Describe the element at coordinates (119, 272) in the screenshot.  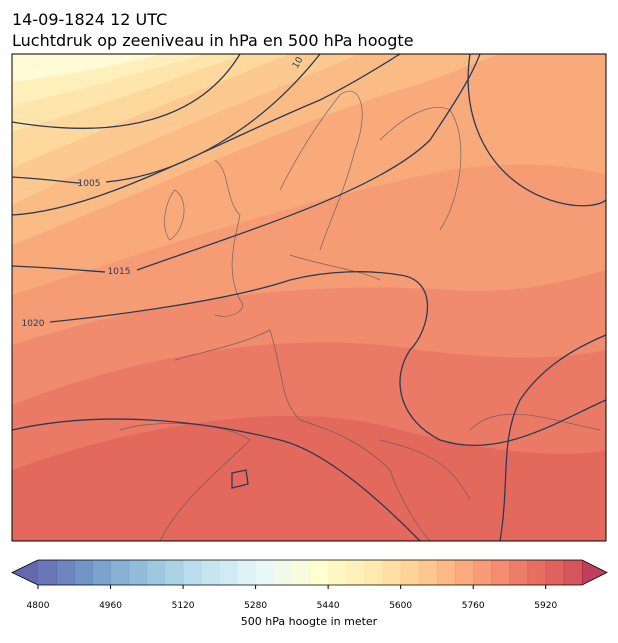
I see `contour-label: 1015` at that location.